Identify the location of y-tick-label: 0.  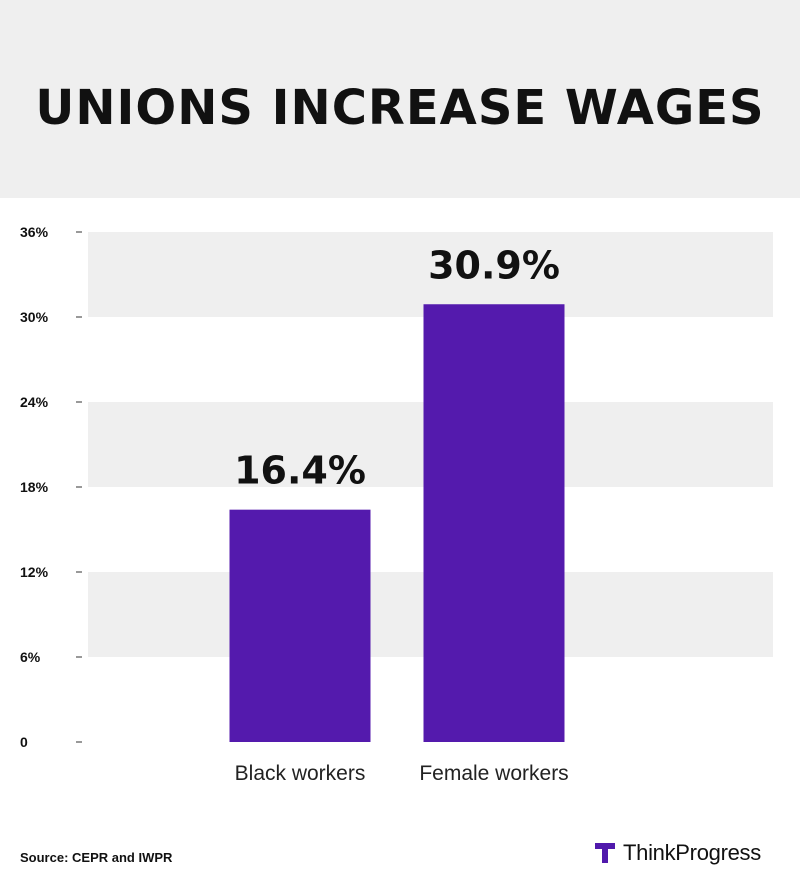
(24, 742).